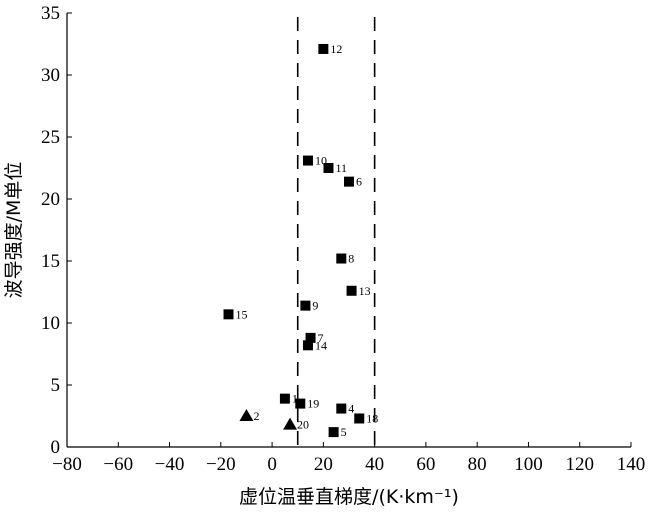 This screenshot has width=650, height=515. Describe the element at coordinates (170, 464) in the screenshot. I see `x-tick-label: −40` at that location.